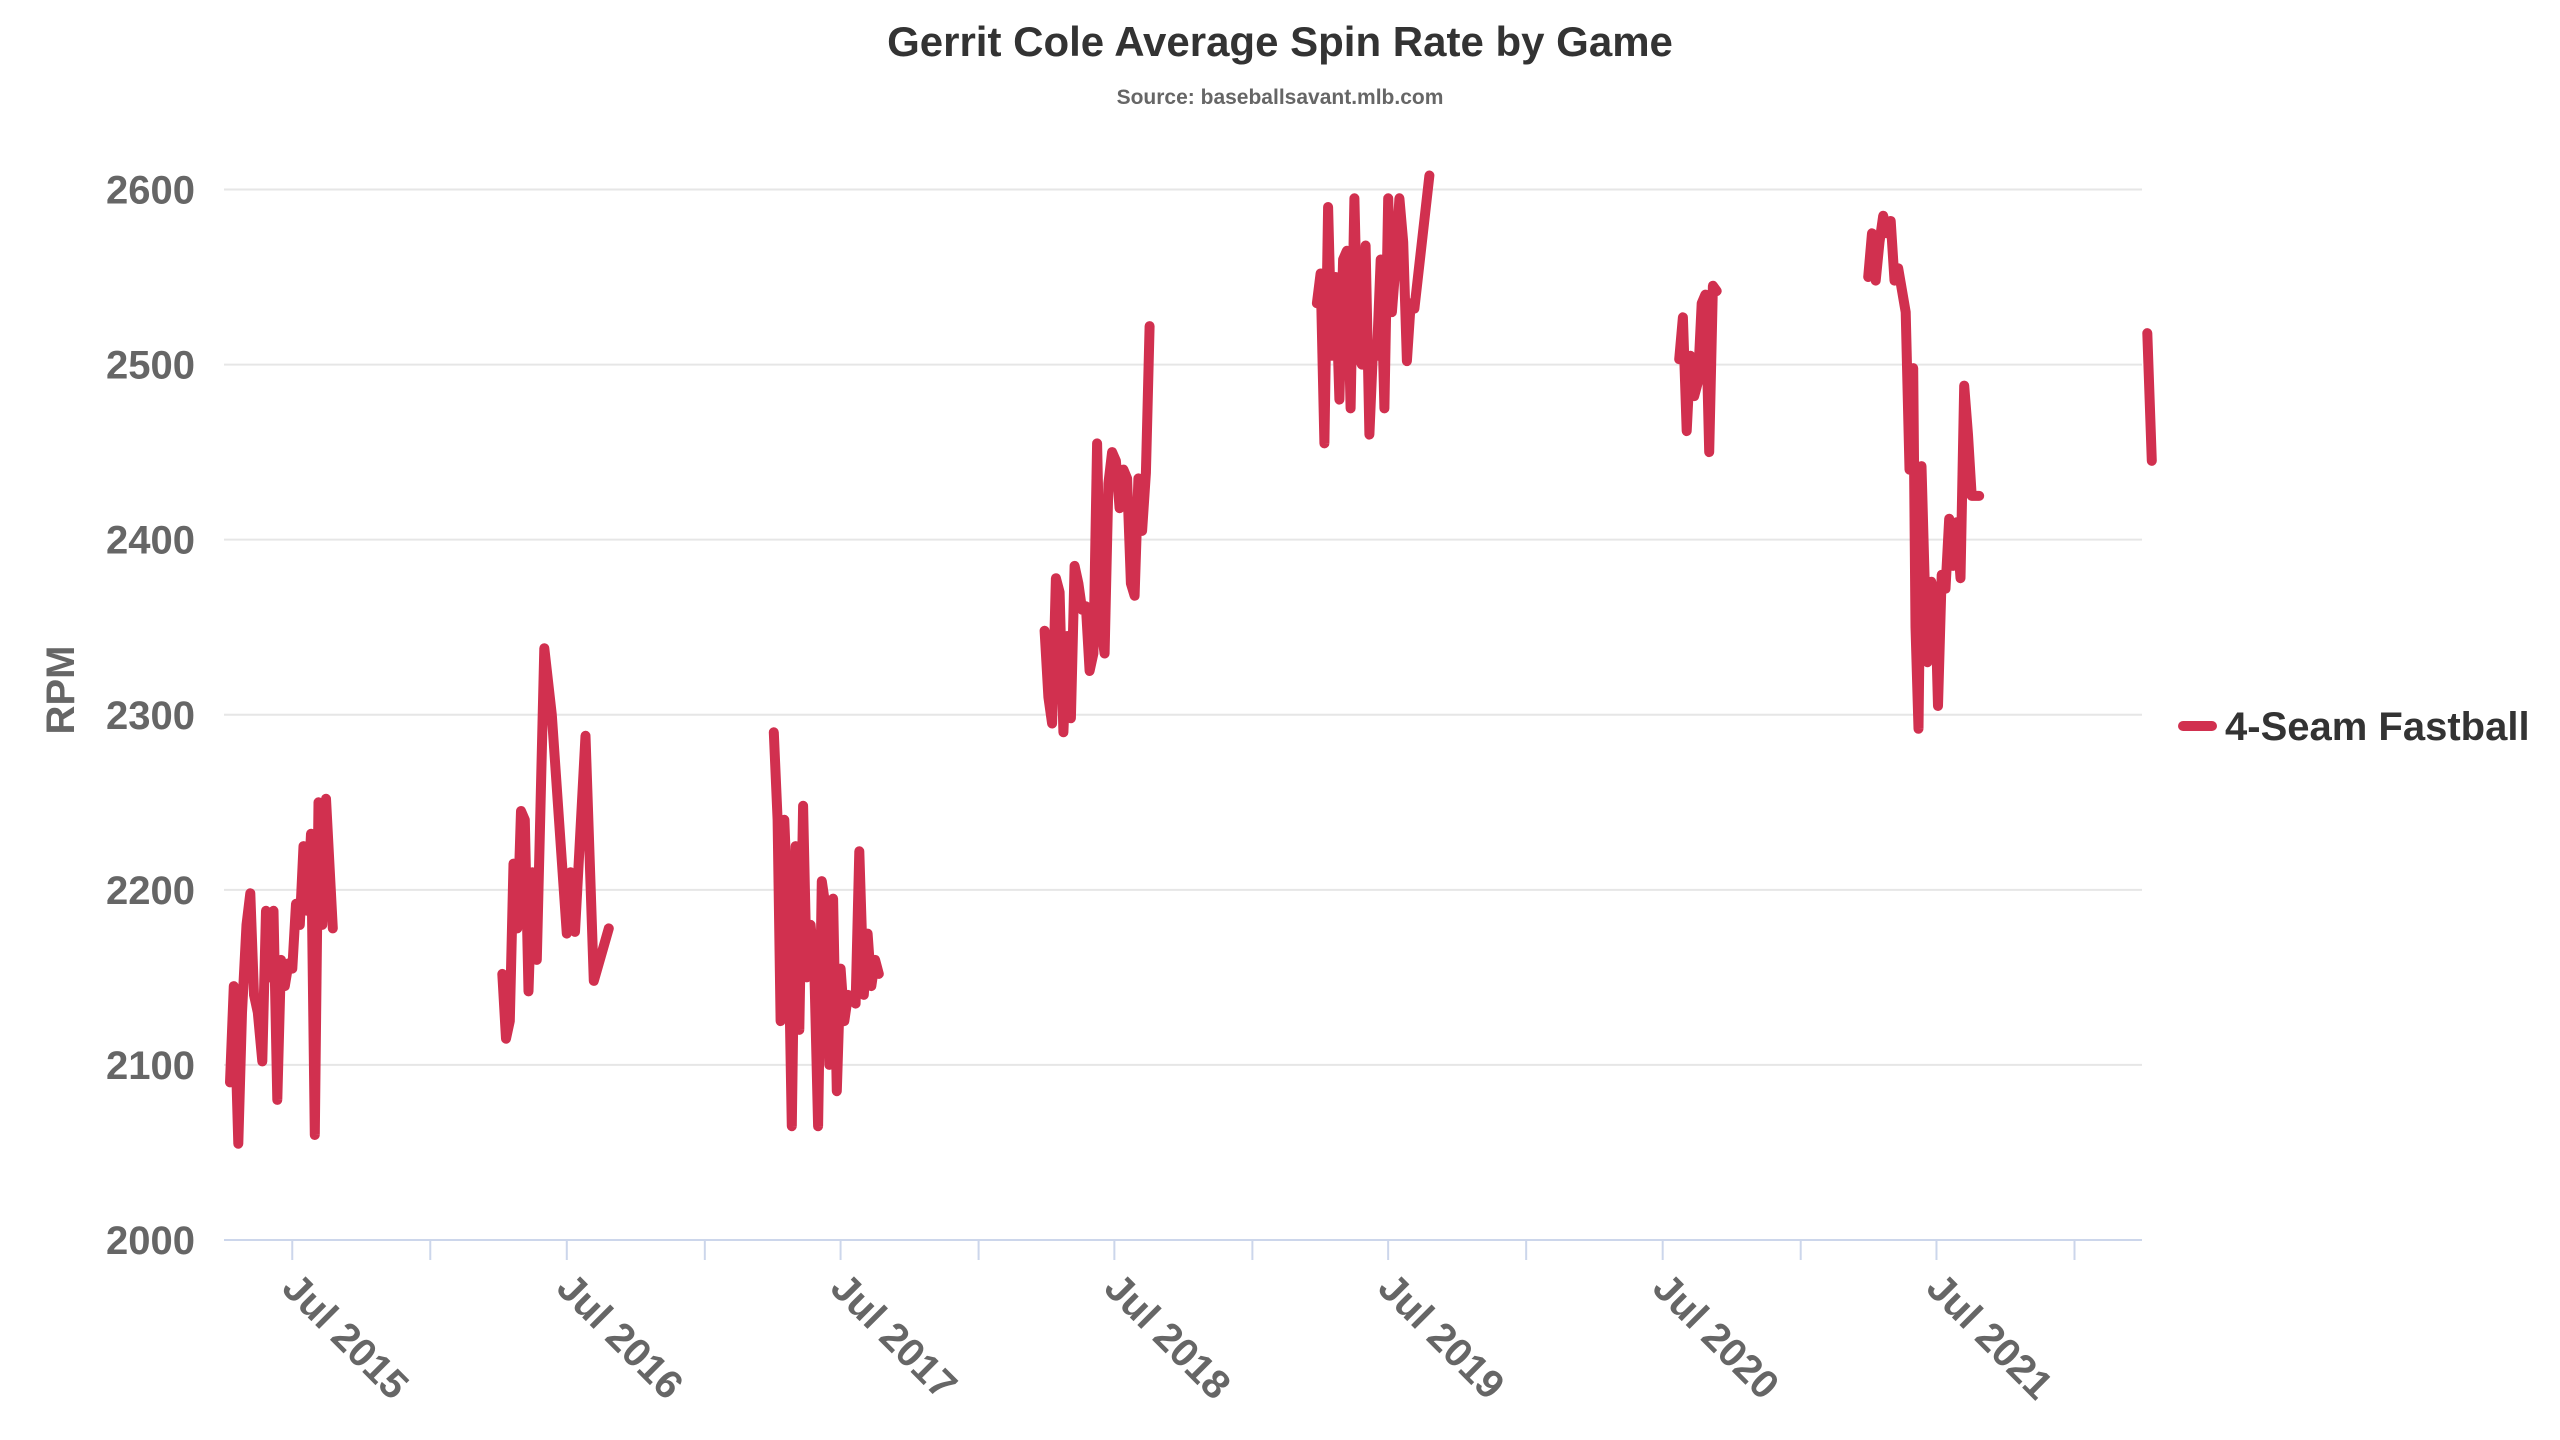 Image resolution: width=2560 pixels, height=1440 pixels. I want to click on x-tick-label-jul-2018: Jul 2018, so click(1167, 1336).